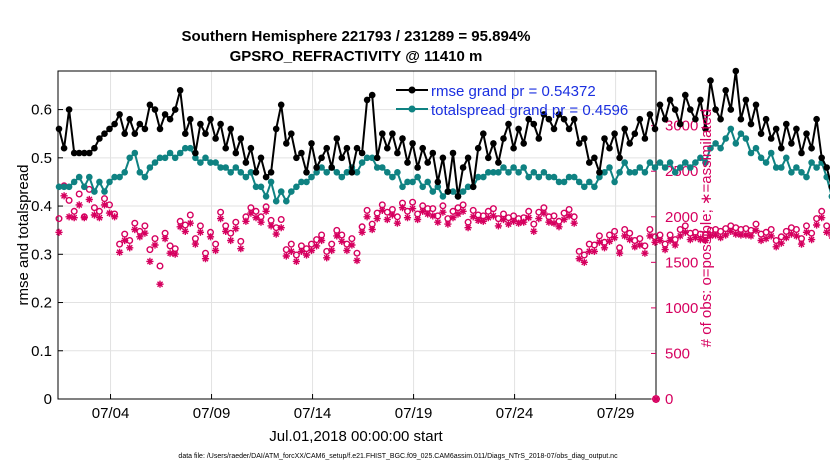  What do you see at coordinates (41, 110) in the screenshot?
I see `y-tick-label: 0.6` at bounding box center [41, 110].